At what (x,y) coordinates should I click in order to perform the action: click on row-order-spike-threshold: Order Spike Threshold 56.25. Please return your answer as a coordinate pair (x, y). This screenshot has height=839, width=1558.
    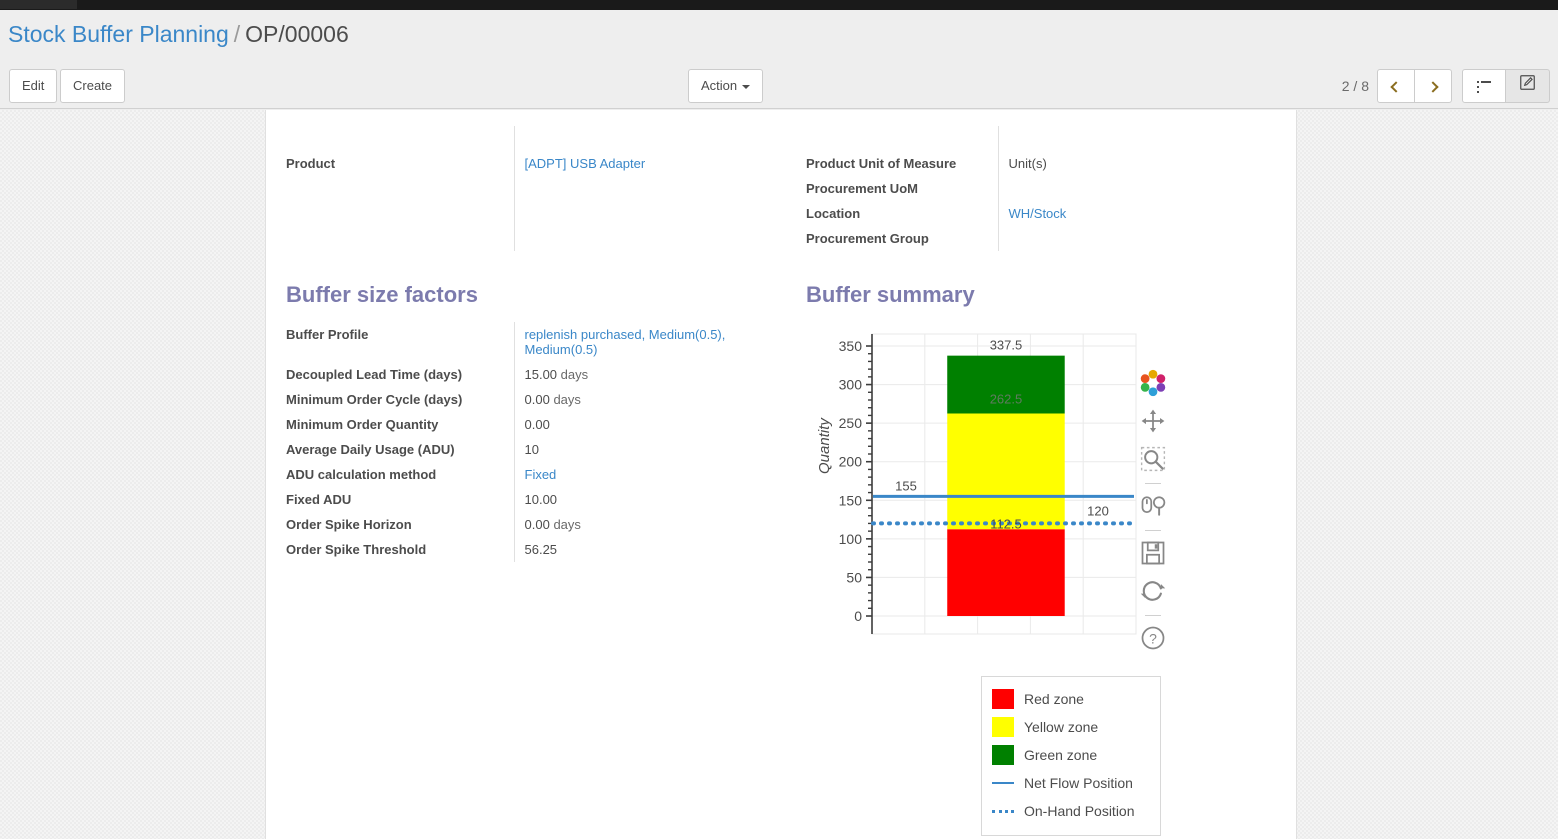
    Looking at the image, I should click on (530, 549).